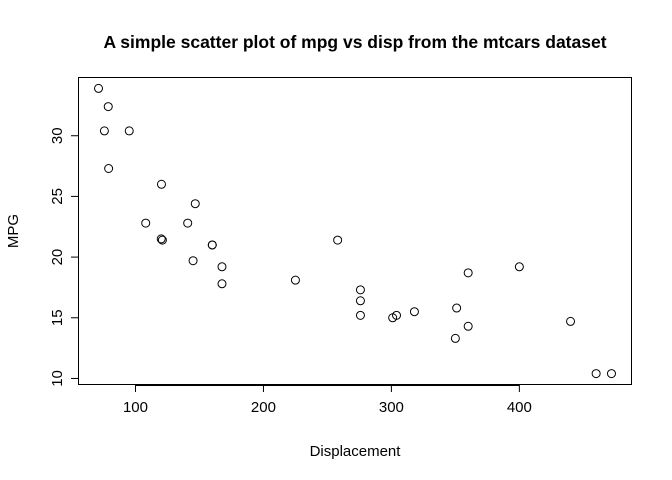 The width and height of the screenshot is (672, 480). Describe the element at coordinates (57, 135) in the screenshot. I see `y-tick-label: 30` at that location.